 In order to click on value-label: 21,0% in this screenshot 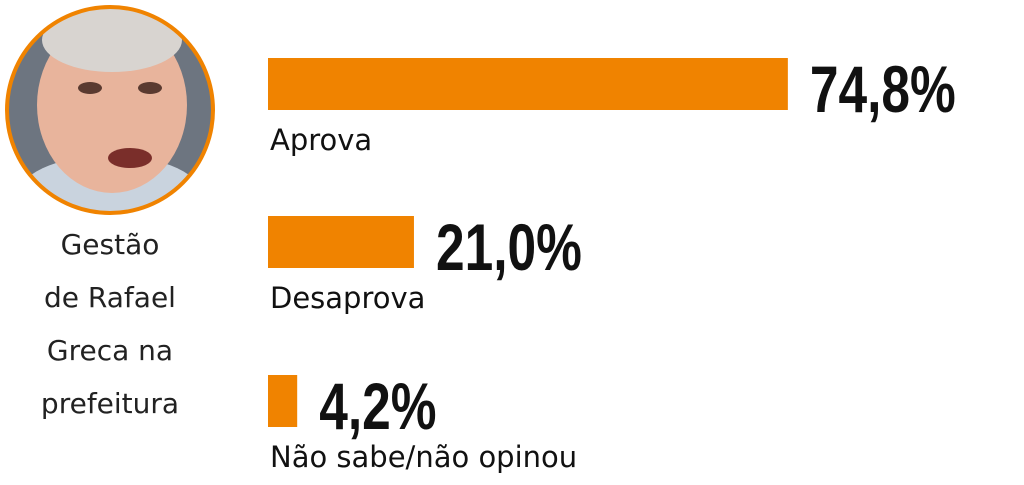, I will do `click(509, 247)`.